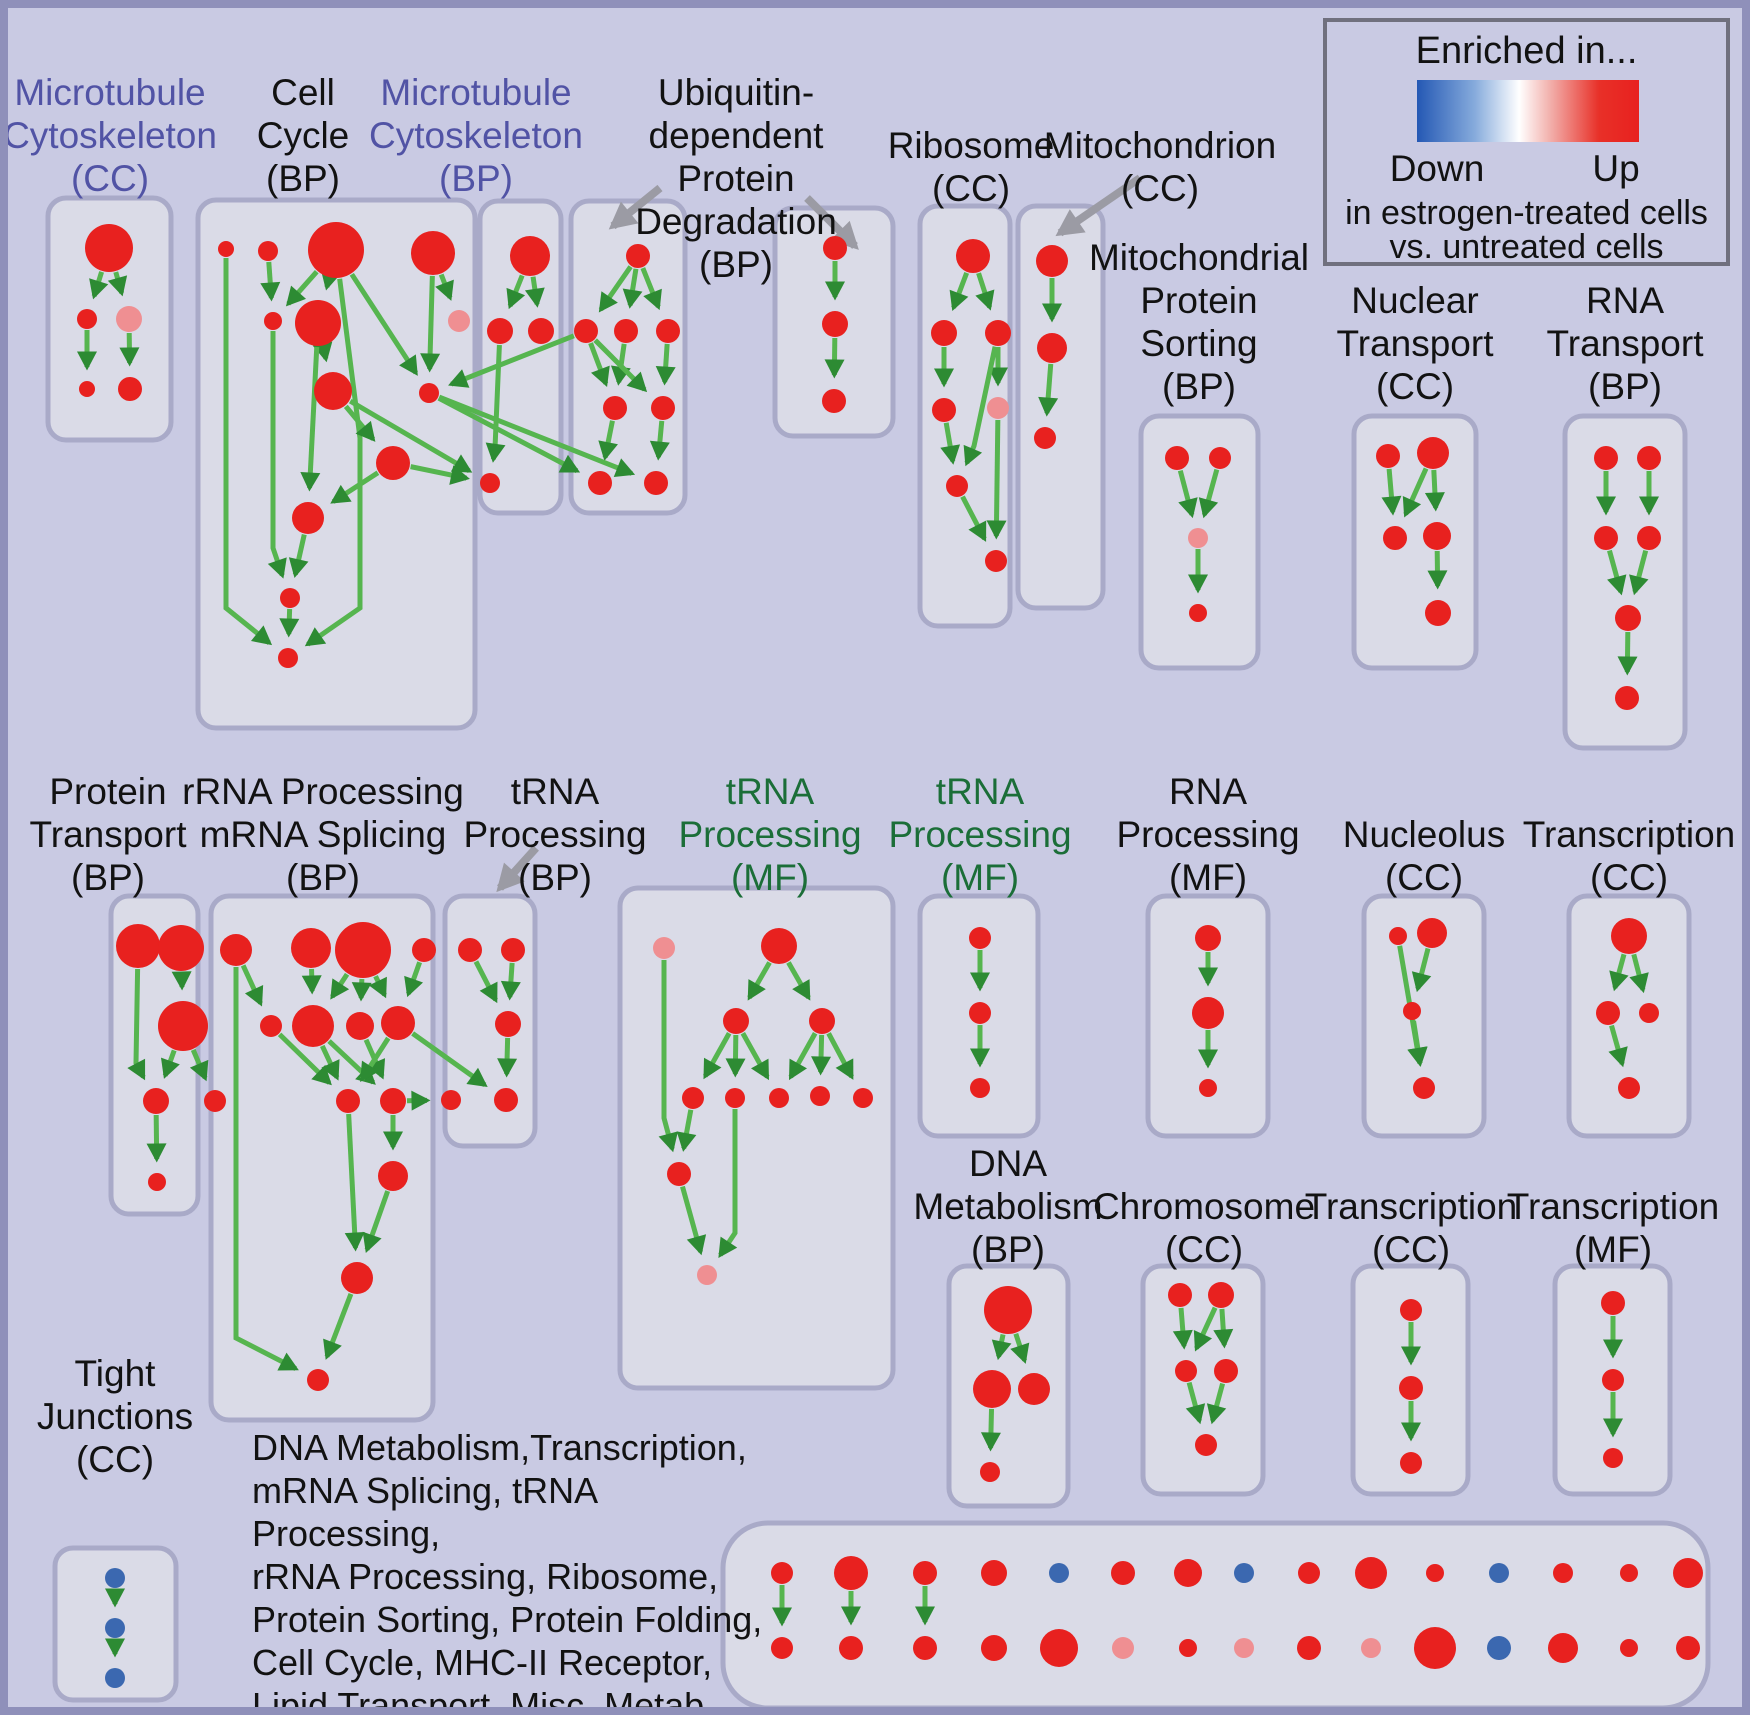  I want to click on node-trna-mf-big-g1, so click(664, 948).